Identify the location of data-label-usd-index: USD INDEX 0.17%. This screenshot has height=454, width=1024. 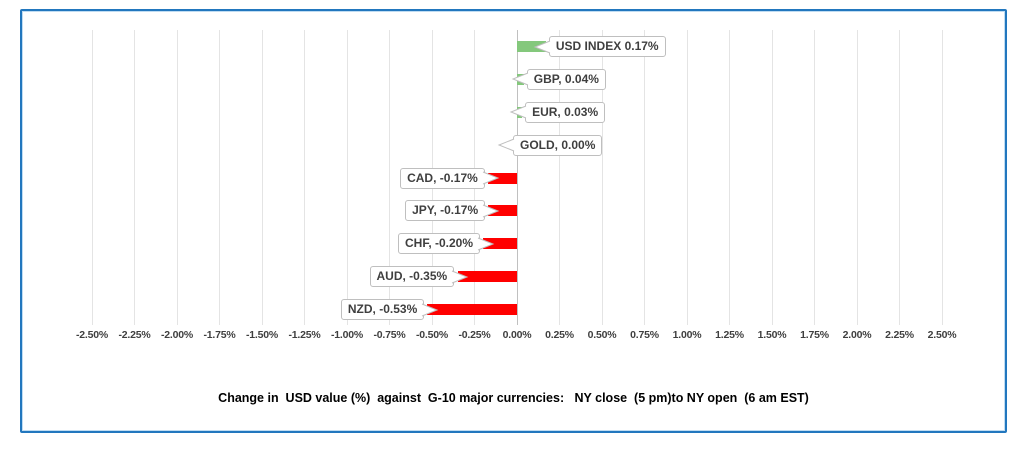
(599, 46).